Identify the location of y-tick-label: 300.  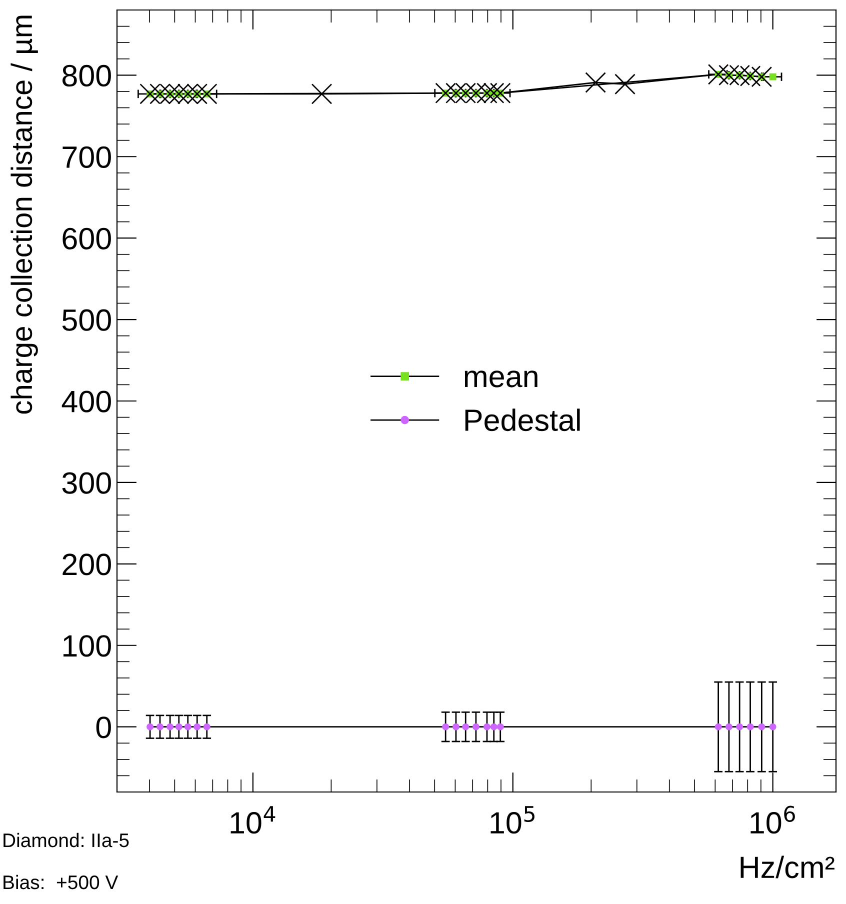
(86, 483).